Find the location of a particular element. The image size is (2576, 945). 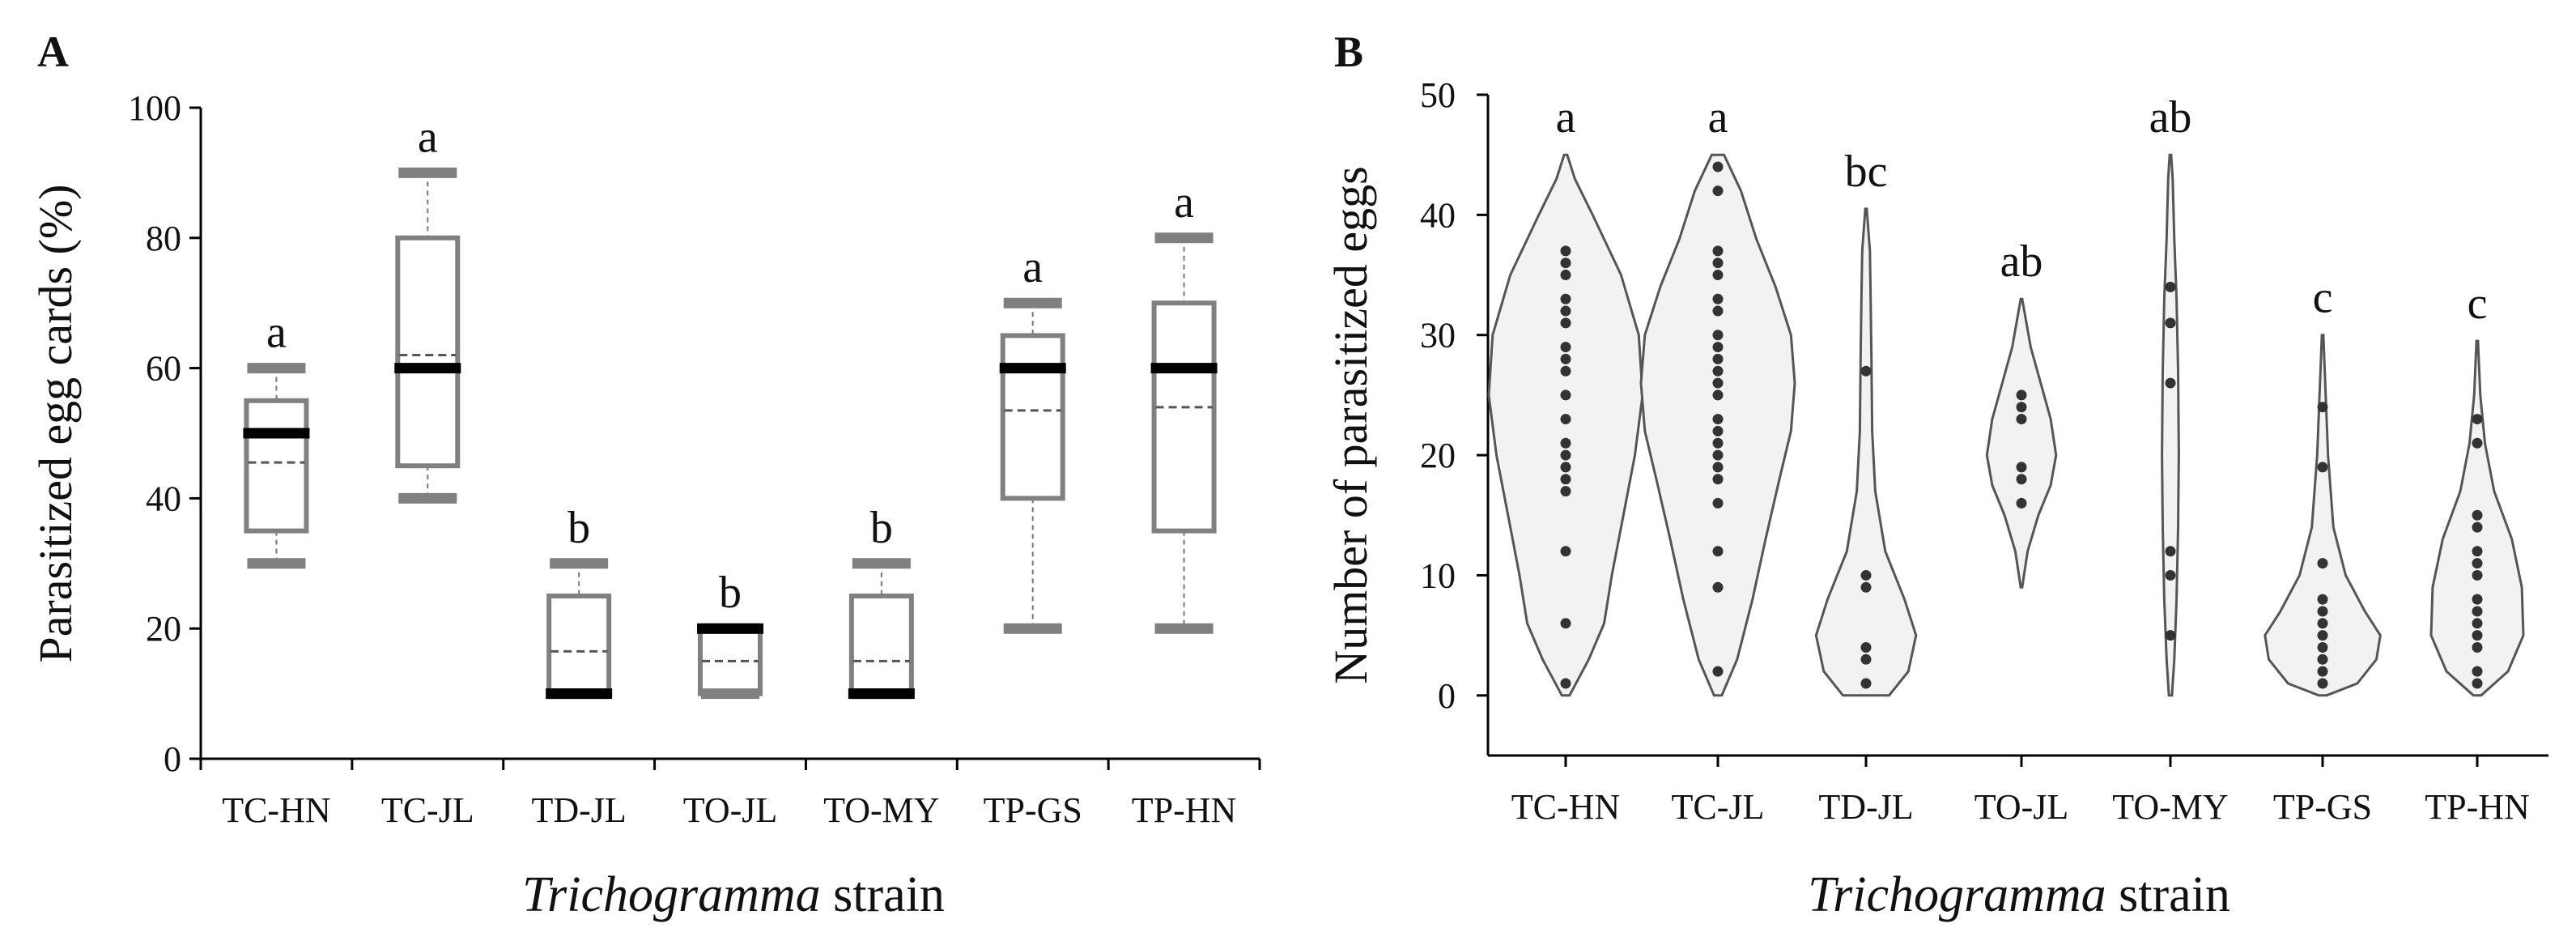

panel-a-x-tick-label: TC-HN is located at coordinates (276, 810).